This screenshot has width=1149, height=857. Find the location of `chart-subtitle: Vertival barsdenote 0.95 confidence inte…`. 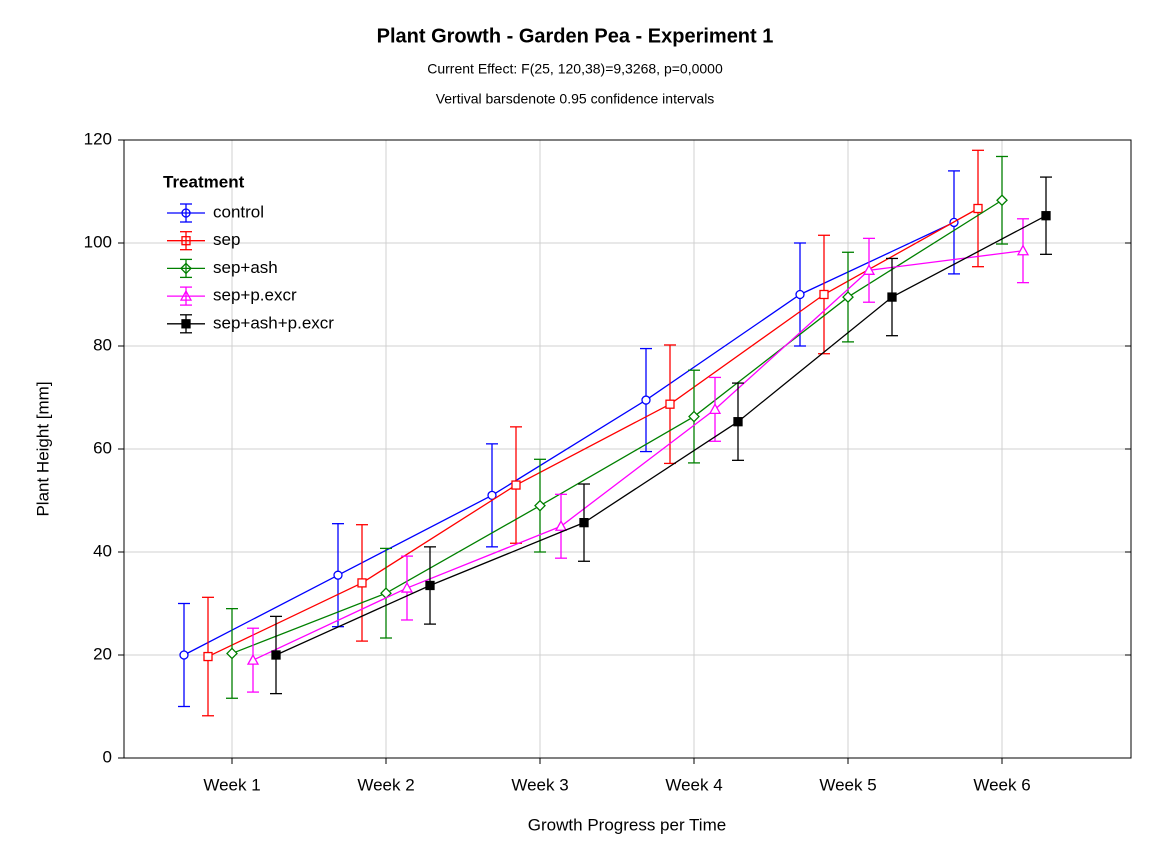

chart-subtitle: Vertival barsdenote 0.95 confidence inte… is located at coordinates (575, 99).